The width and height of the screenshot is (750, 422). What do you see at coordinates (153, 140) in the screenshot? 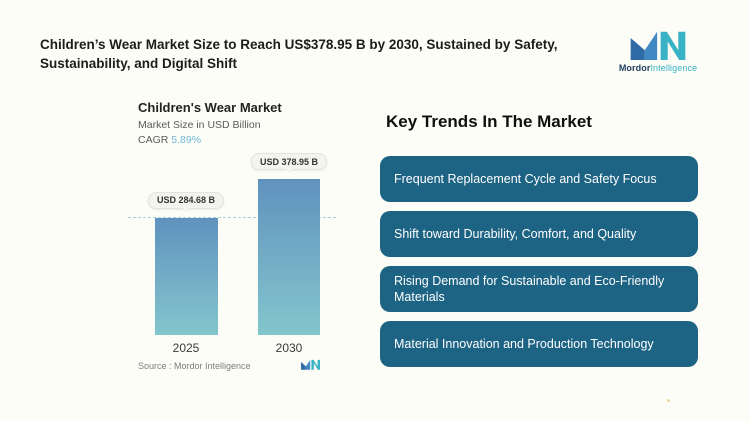
I see `cagr-label: CAGR` at bounding box center [153, 140].